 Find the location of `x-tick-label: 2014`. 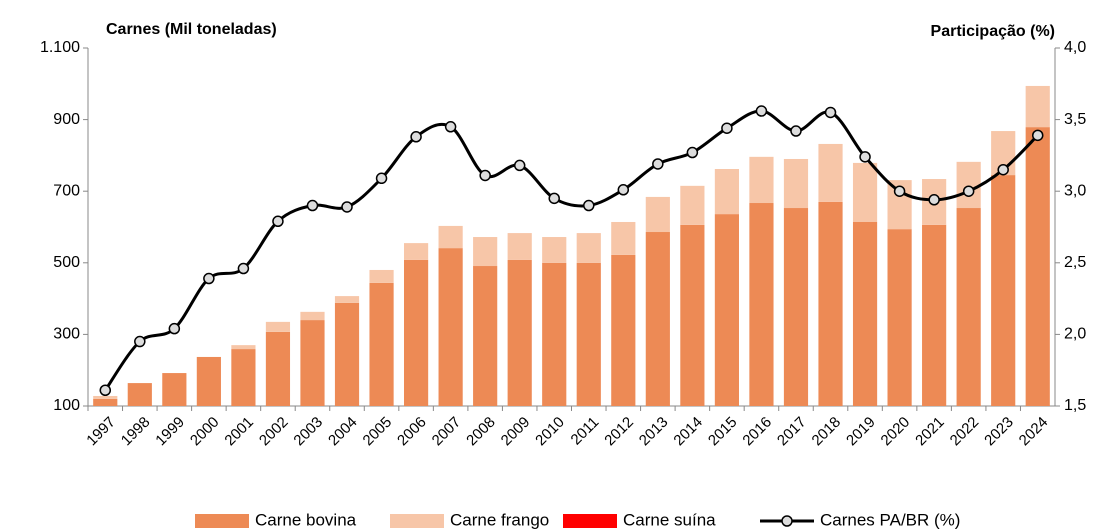

x-tick-label: 2014 is located at coordinates (688, 432).